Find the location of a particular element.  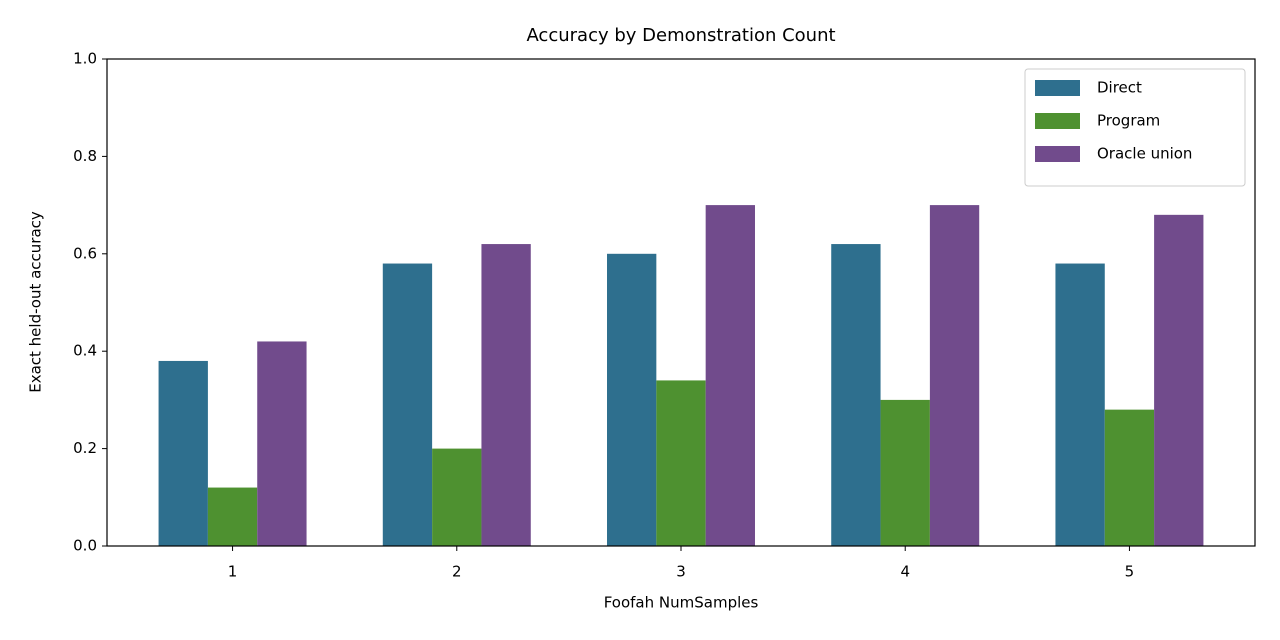

x-axis-label: Foofah NumSamples is located at coordinates (681, 603).